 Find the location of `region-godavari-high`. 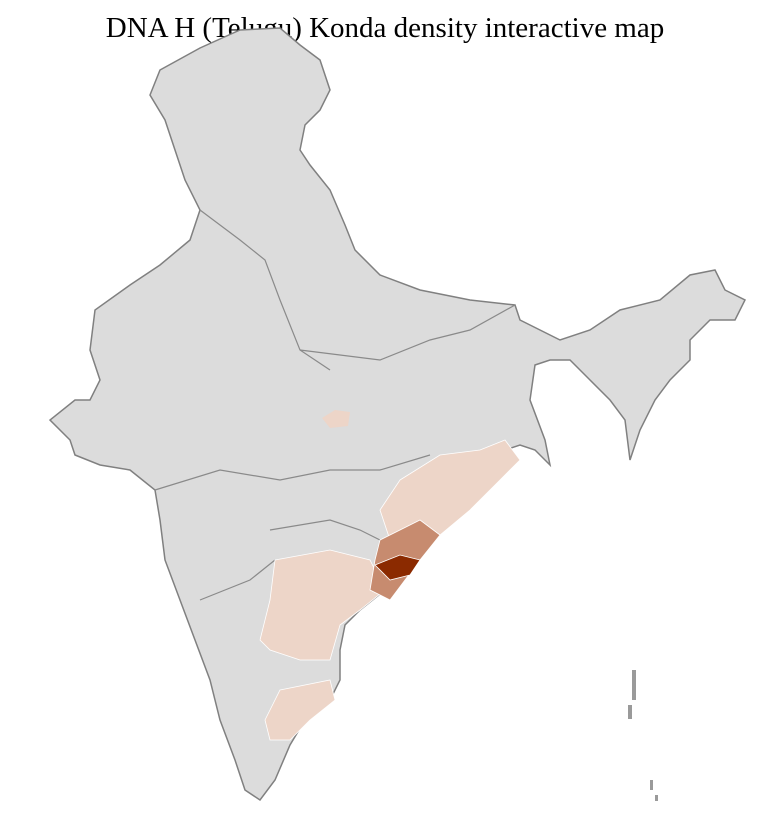

region-godavari-high is located at coordinates (397, 567).